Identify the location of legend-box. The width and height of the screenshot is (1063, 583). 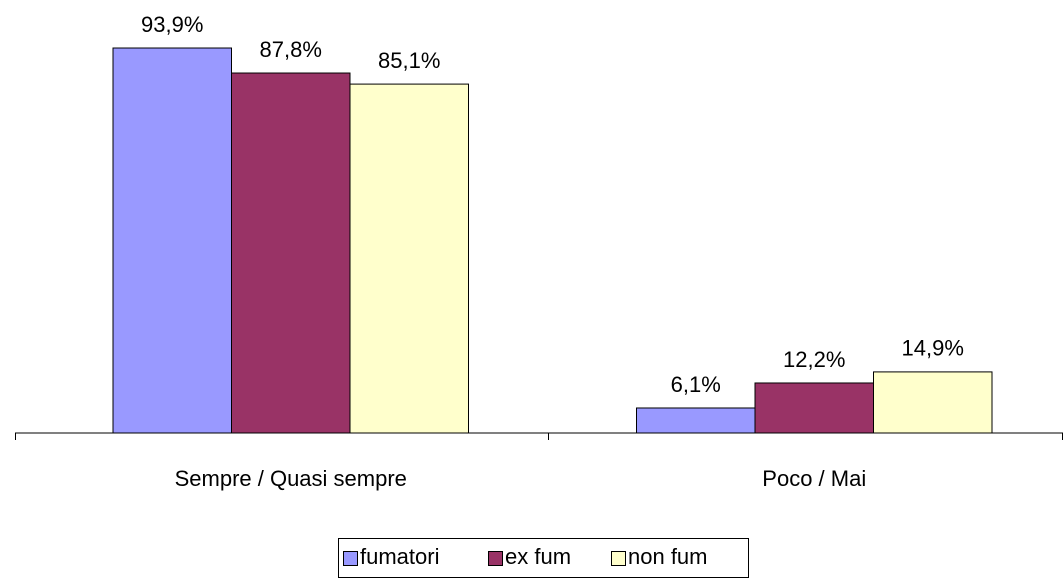
(543, 558).